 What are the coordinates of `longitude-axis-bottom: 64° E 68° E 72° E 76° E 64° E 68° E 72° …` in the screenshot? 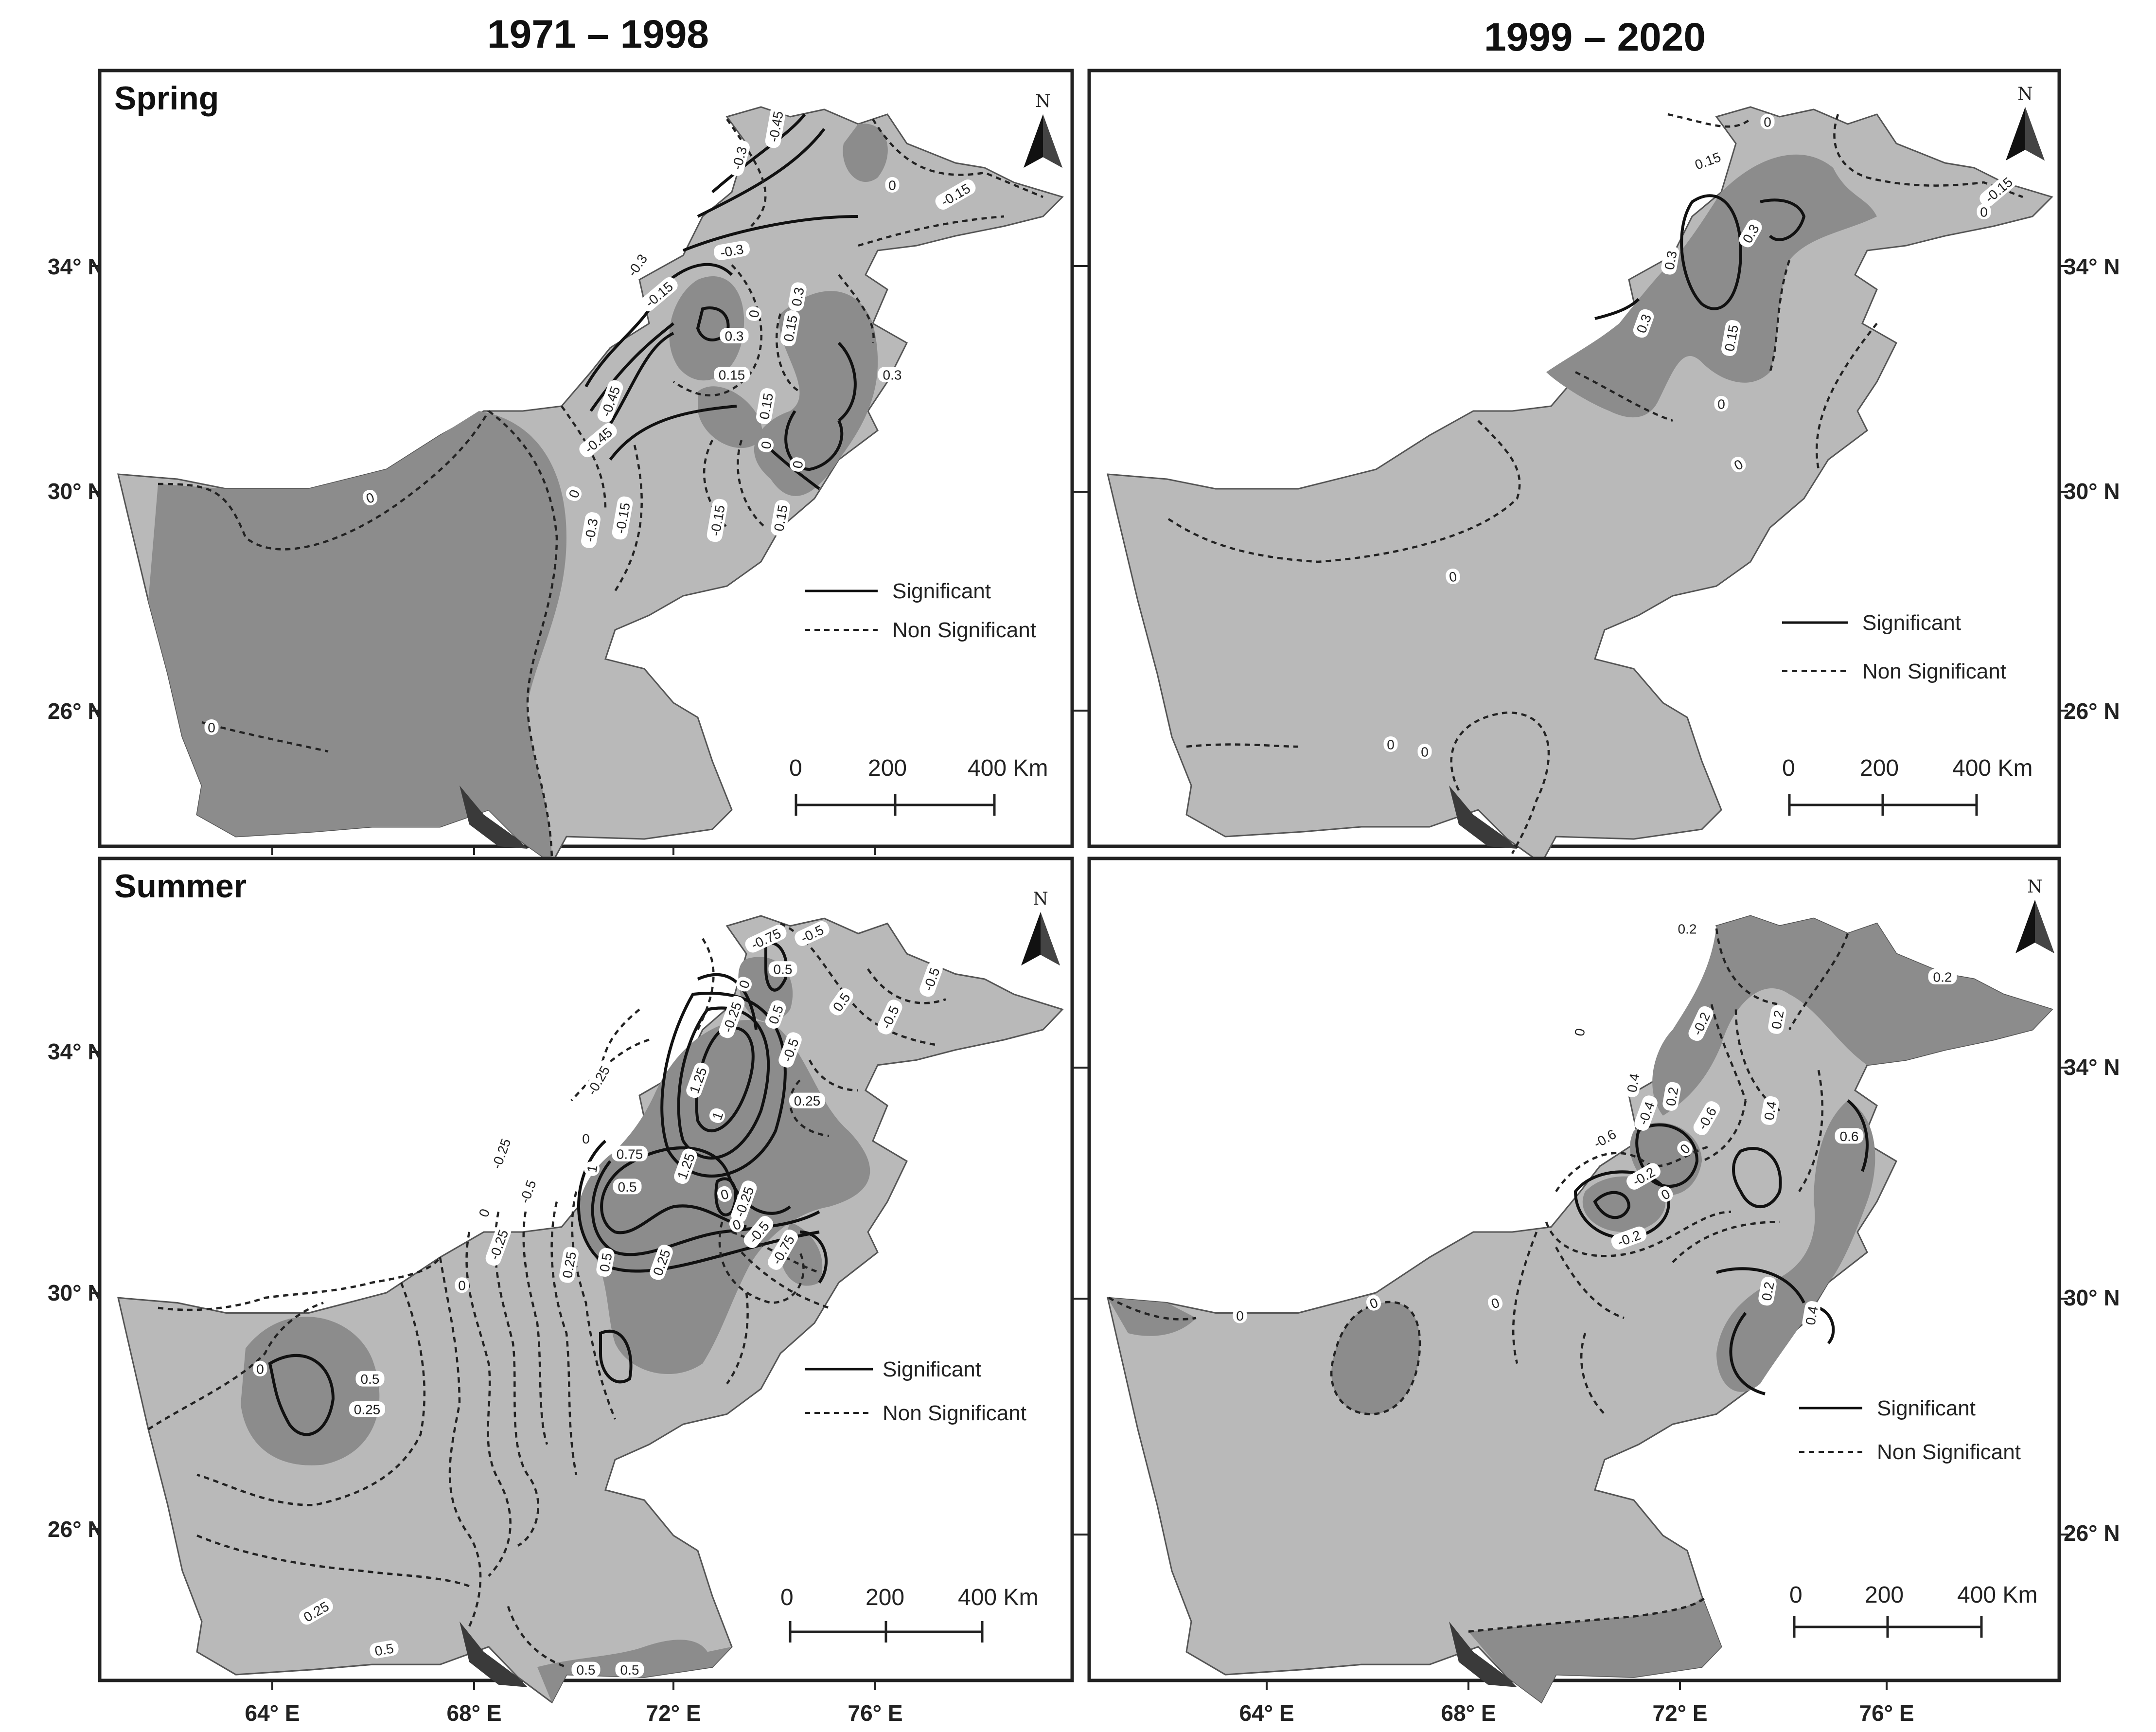 It's located at (1080, 1713).